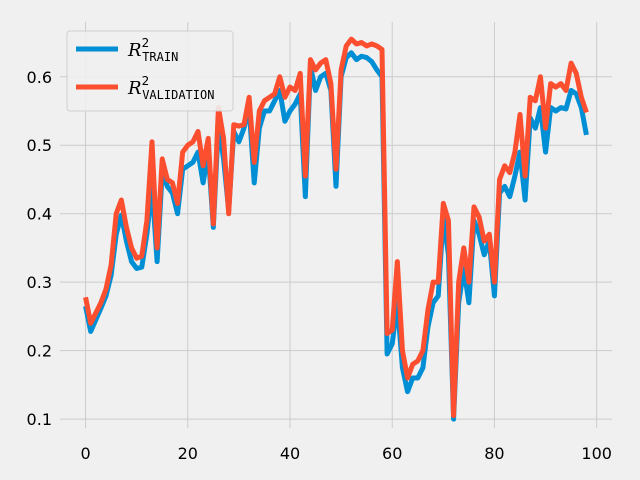  Describe the element at coordinates (596, 453) in the screenshot. I see `x-tick-label: 100` at that location.